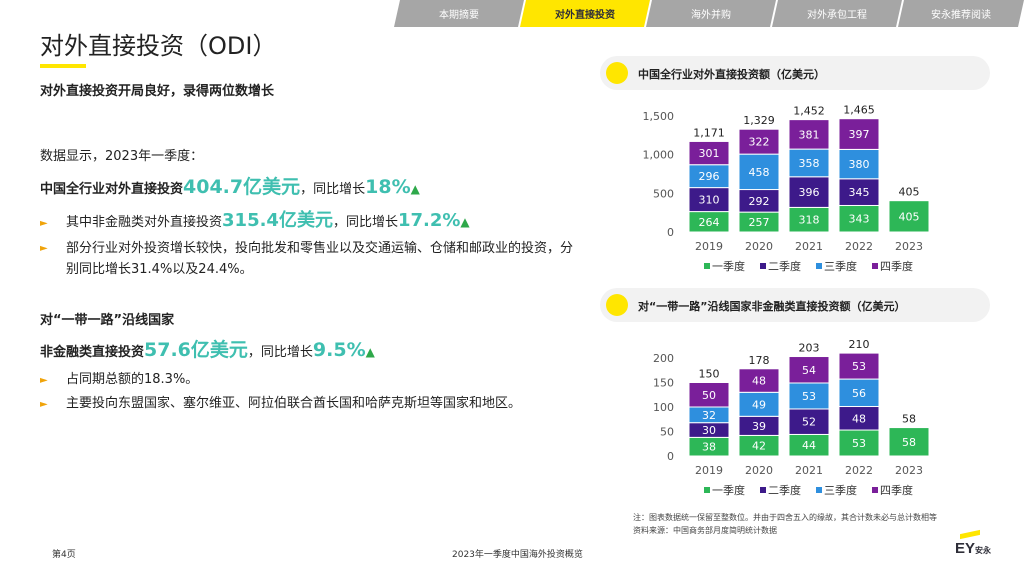 The image size is (1024, 576). Describe the element at coordinates (388, 187) in the screenshot. I see `headline-growth: 18%` at that location.